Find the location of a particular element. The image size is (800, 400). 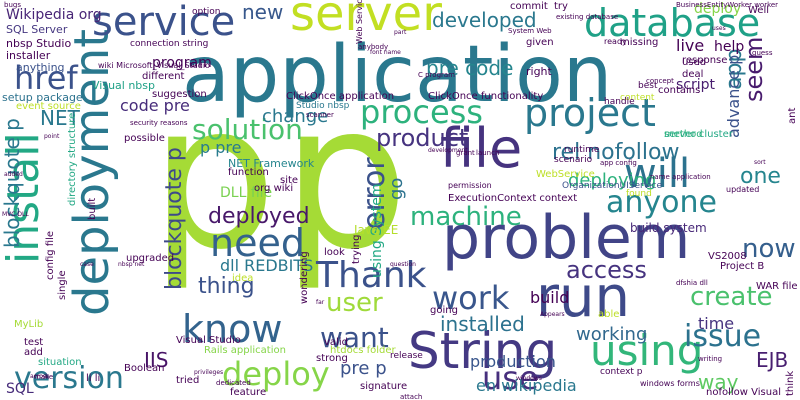

word: production is located at coordinates (513, 361).